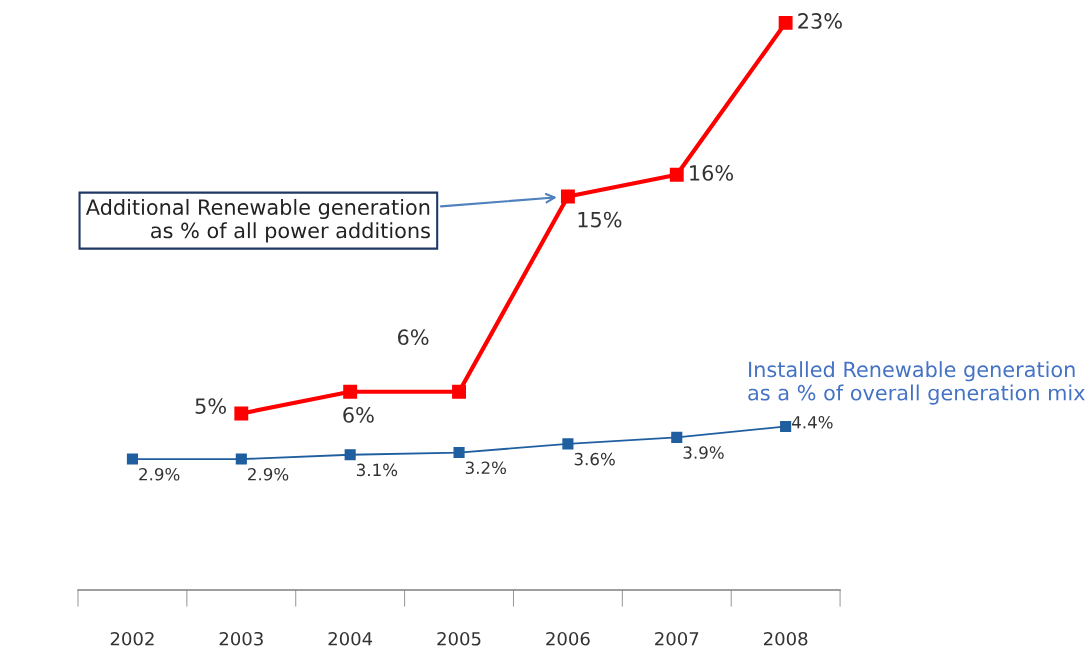  Describe the element at coordinates (712, 173) in the screenshot. I see `data-label: 16%` at that location.